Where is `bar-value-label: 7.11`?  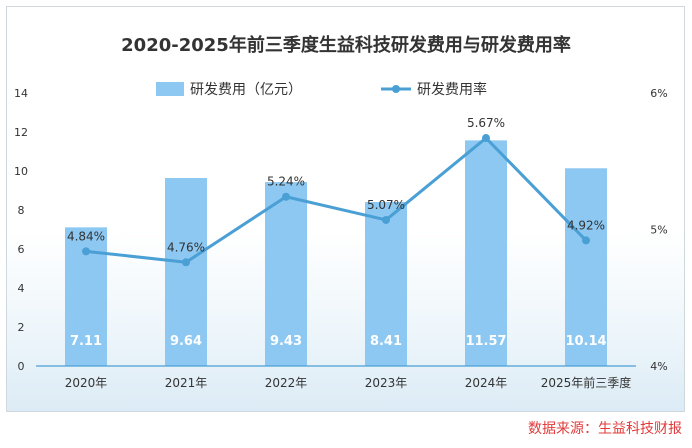 bar-value-label: 7.11 is located at coordinates (86, 341).